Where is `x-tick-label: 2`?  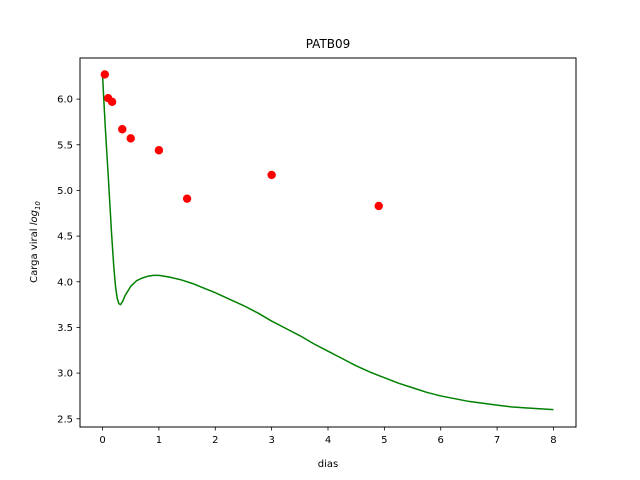
x-tick-label: 2 is located at coordinates (215, 440).